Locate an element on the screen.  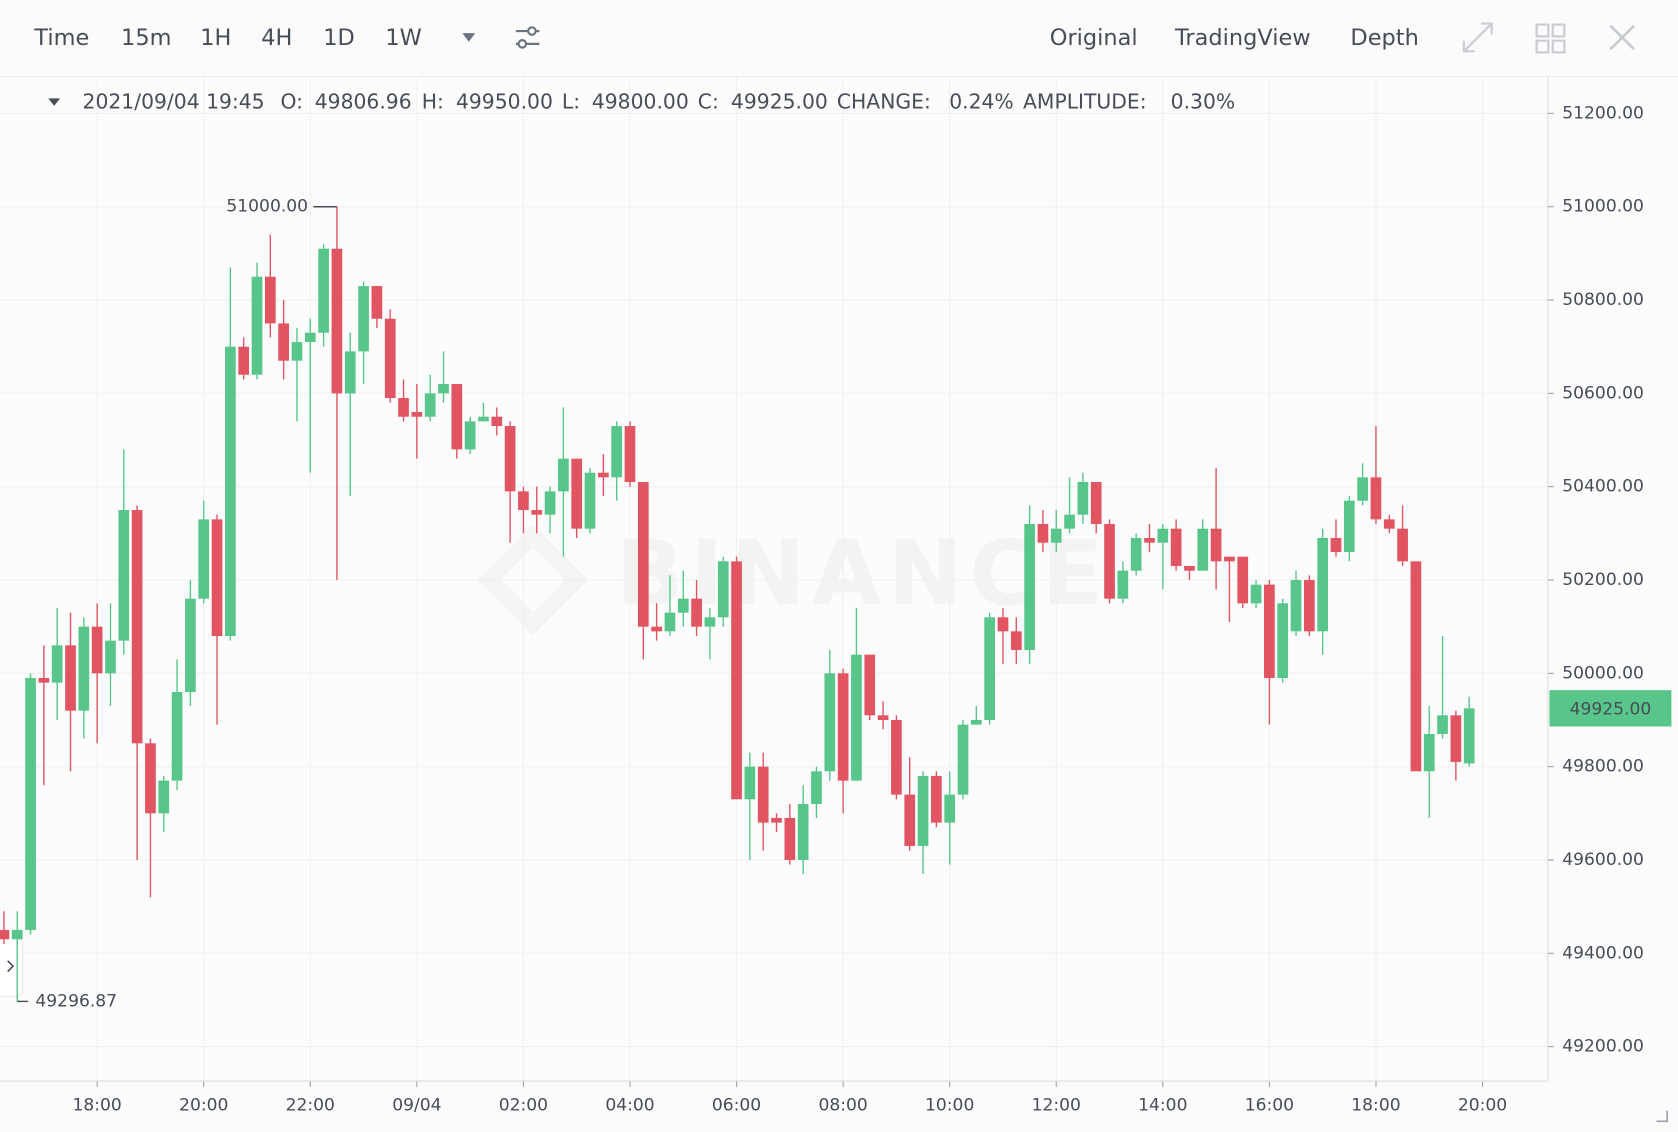
y-tick-label: 50200.00 is located at coordinates (1603, 580).